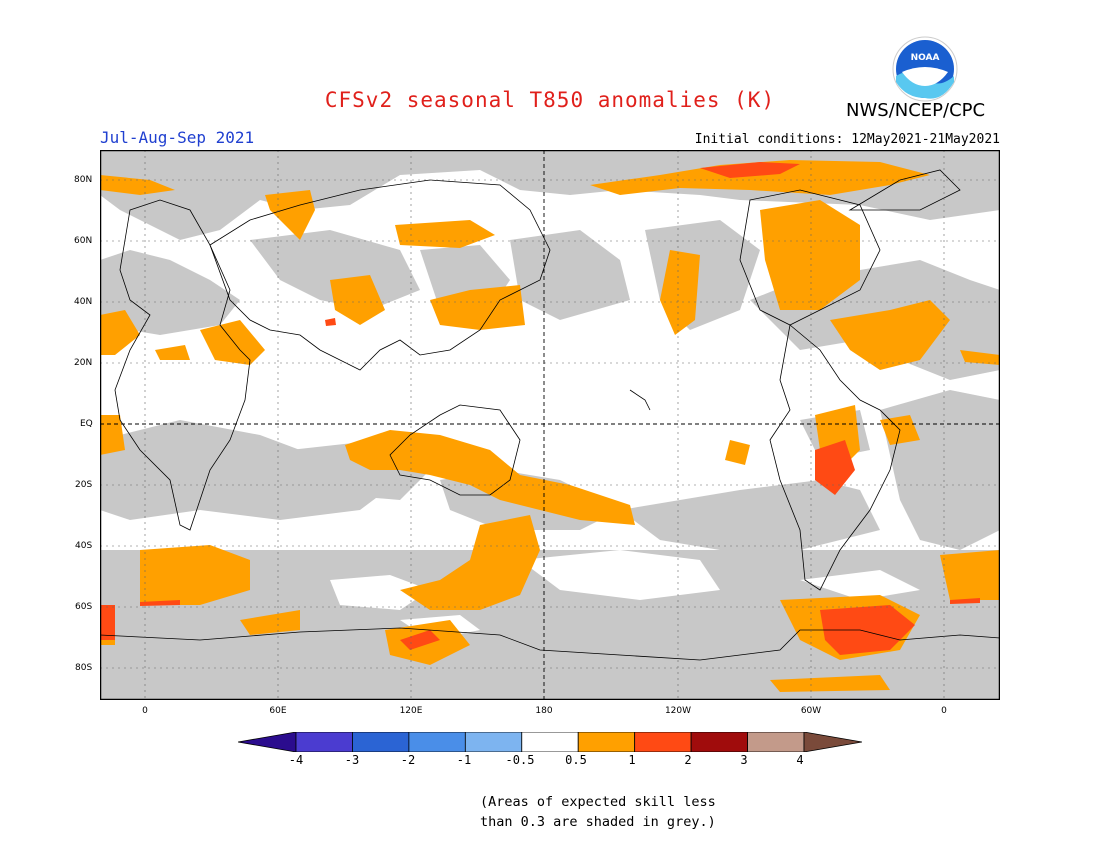  What do you see at coordinates (811, 711) in the screenshot?
I see `lon-label-60w: 60W` at bounding box center [811, 711].